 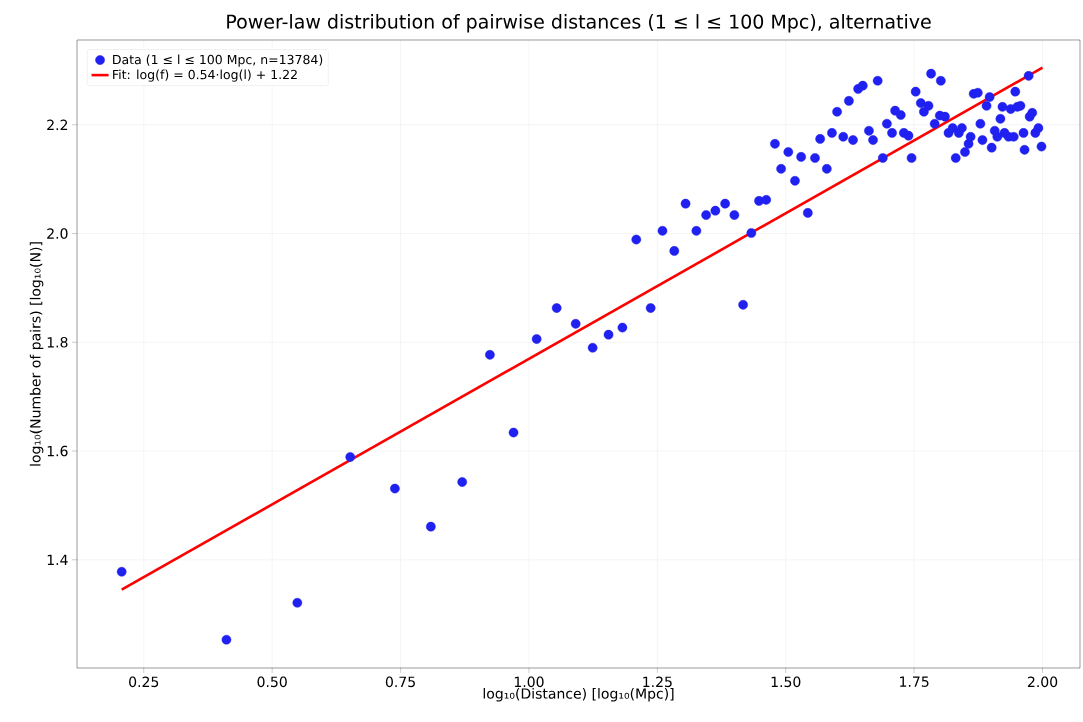 What do you see at coordinates (36, 354) in the screenshot?
I see `y-axis-title: log₁₀(Number of pairs) [log₁₀(N)]` at bounding box center [36, 354].